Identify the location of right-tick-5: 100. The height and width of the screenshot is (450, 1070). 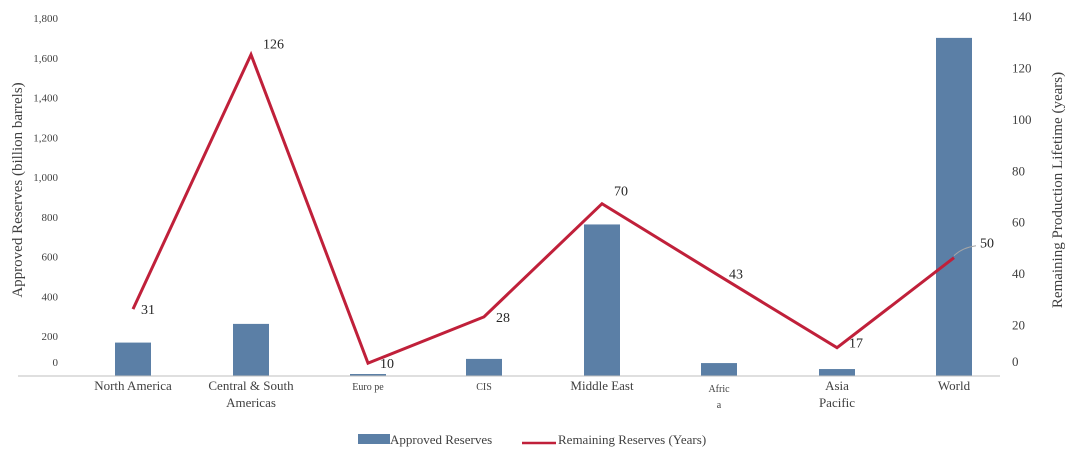
(1022, 119).